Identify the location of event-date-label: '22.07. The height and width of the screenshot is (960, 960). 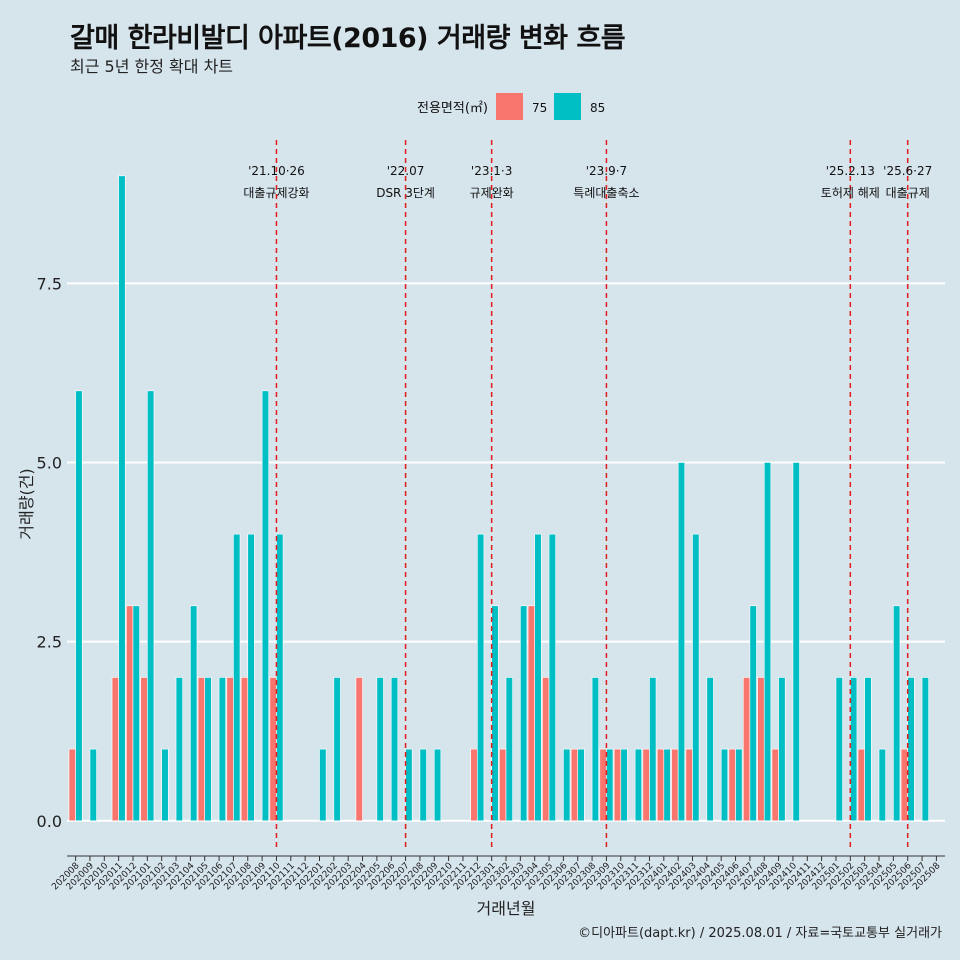
(406, 171).